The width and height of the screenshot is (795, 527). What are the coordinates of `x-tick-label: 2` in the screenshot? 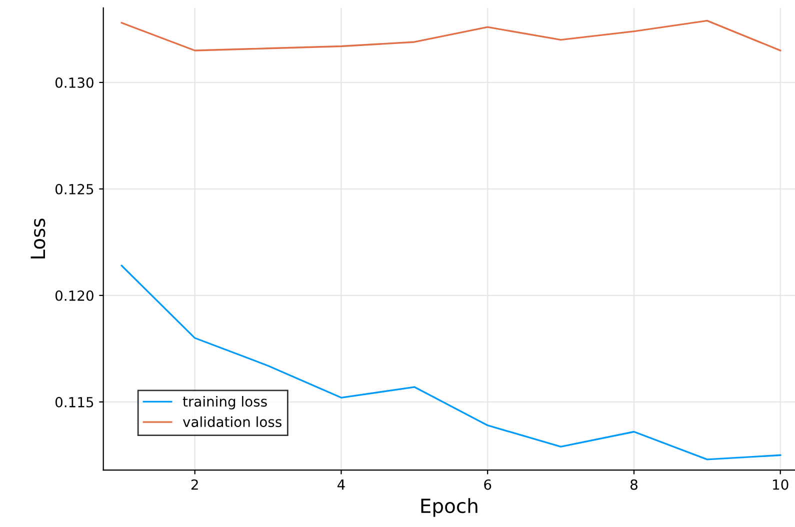 It's located at (194, 484).